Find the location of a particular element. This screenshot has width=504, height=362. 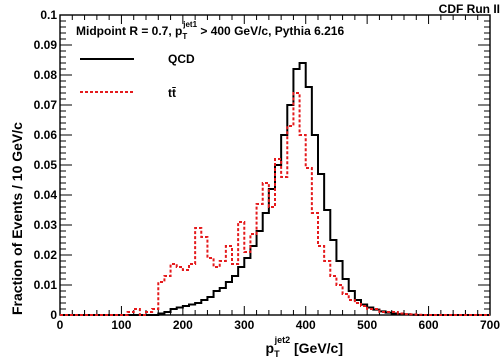

plot-title-sup: jet1 is located at coordinates (189, 24).